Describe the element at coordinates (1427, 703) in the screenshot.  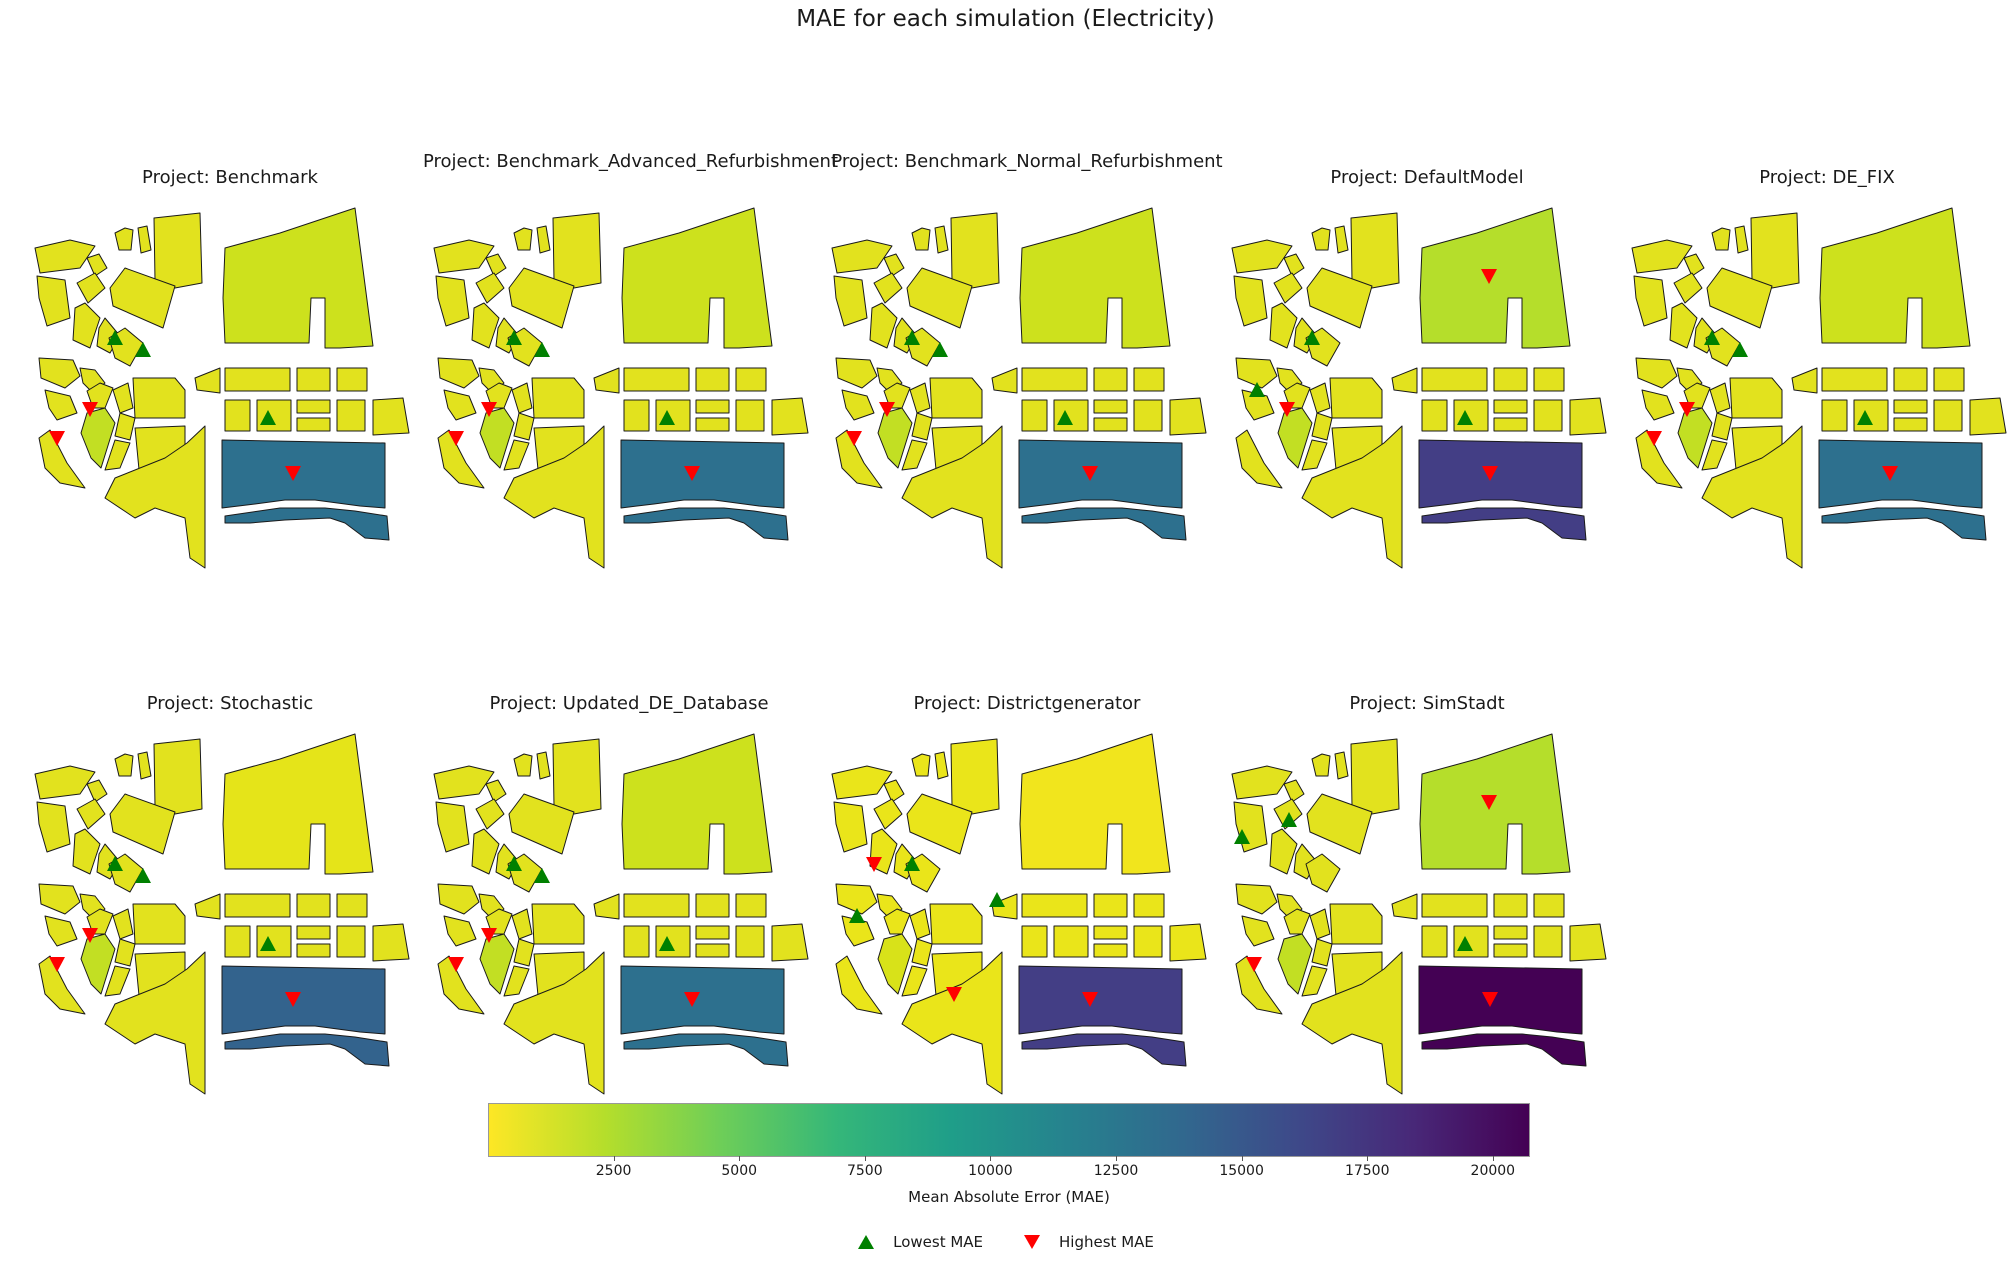
I see `panel-title: Project: SimStadt` at that location.